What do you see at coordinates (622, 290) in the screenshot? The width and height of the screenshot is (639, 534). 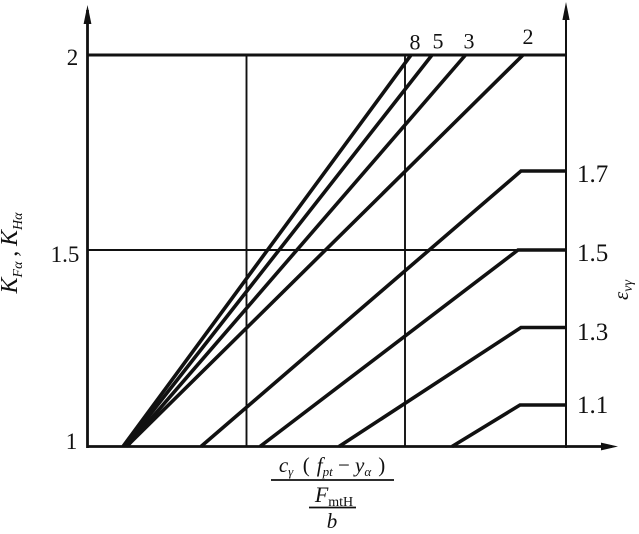 I see `svg-text: εvγ` at bounding box center [622, 290].